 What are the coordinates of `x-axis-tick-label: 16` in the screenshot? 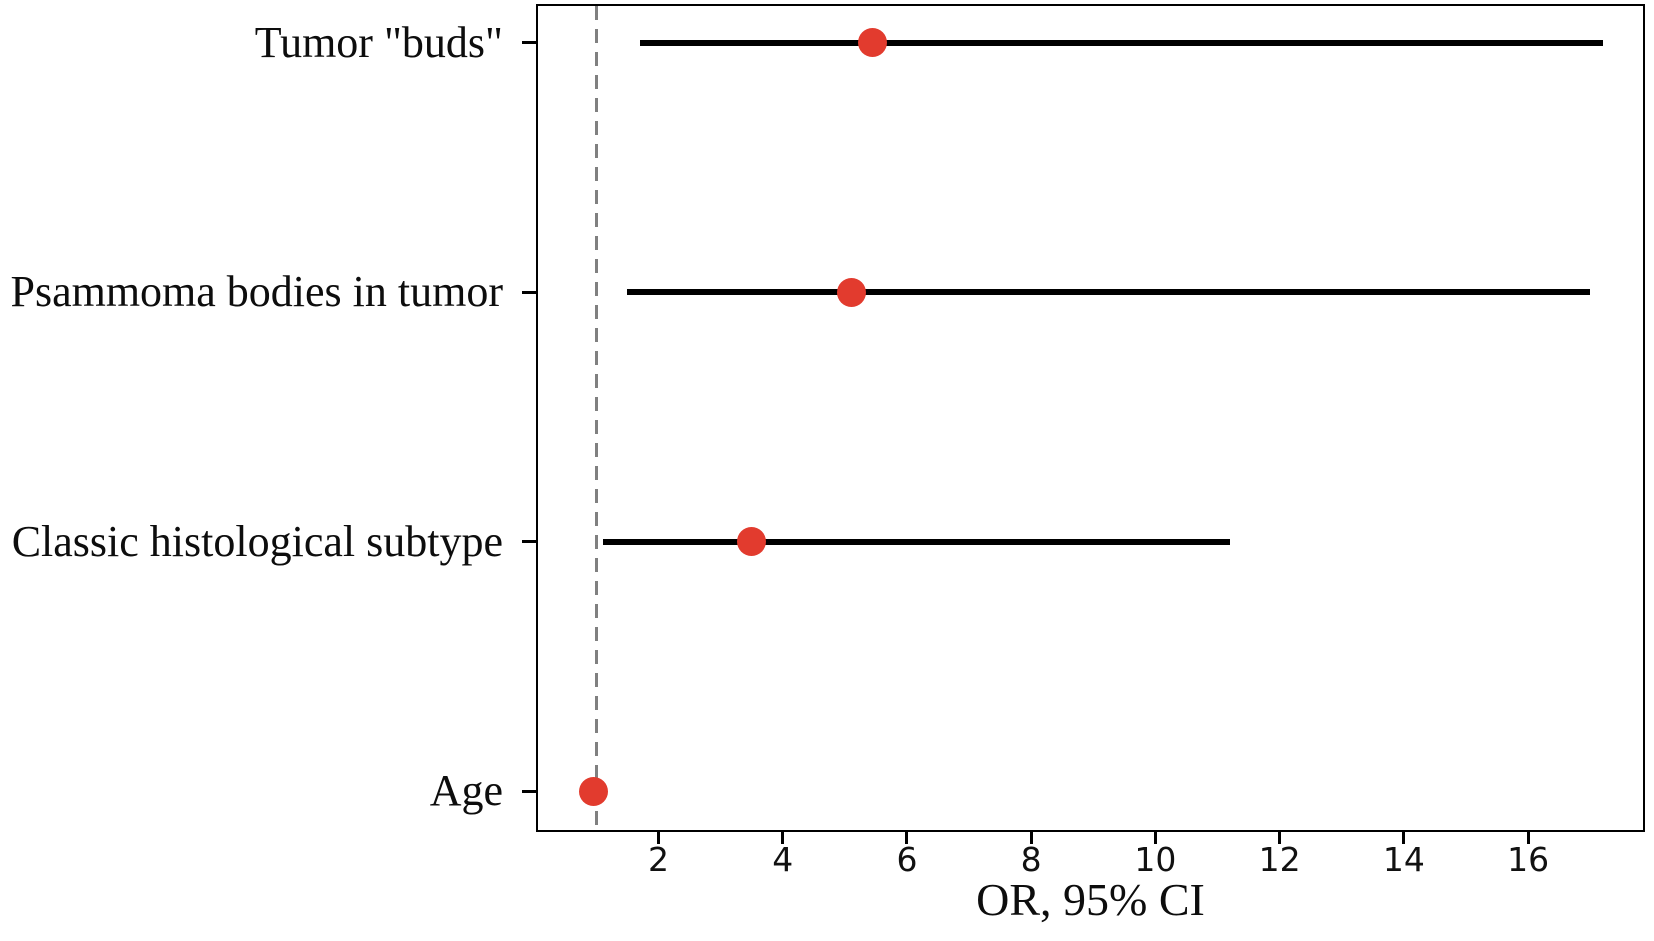 It's located at (1528, 859).